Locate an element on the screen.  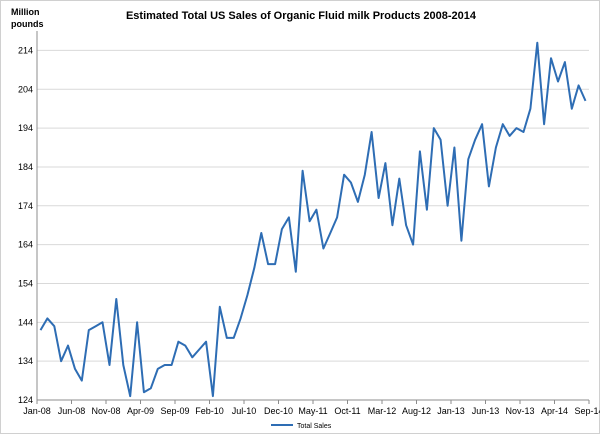
y-tick-label: 164 is located at coordinates (25, 245).